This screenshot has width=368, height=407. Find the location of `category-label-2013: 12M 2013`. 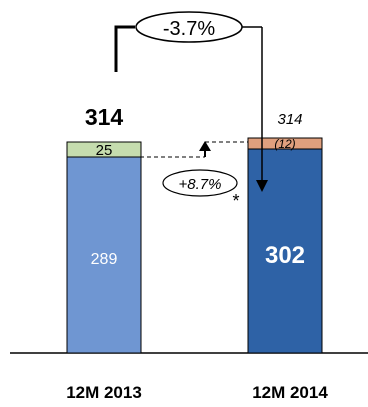

category-label-2013: 12M 2013 is located at coordinates (104, 392).